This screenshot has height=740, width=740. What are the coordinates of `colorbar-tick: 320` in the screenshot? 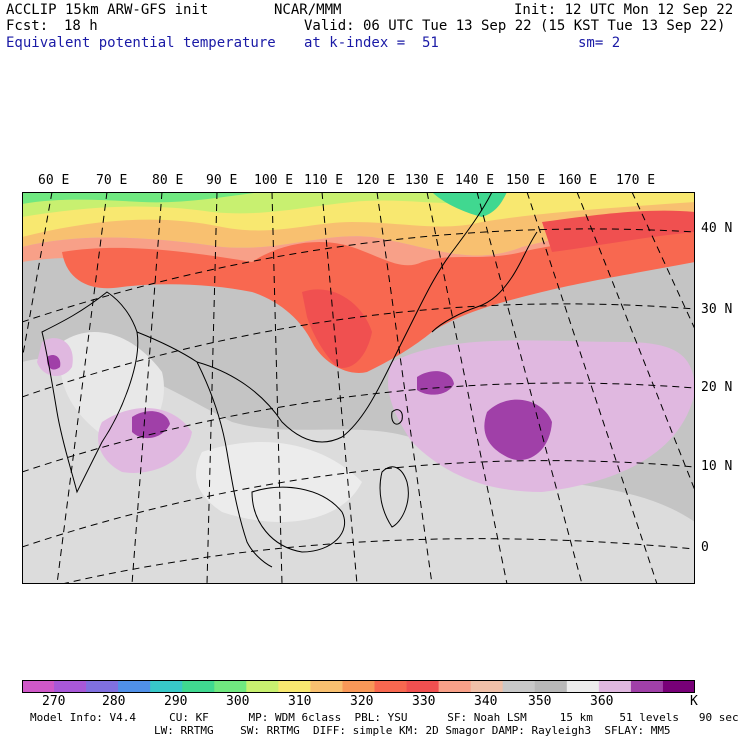 It's located at (362, 701).